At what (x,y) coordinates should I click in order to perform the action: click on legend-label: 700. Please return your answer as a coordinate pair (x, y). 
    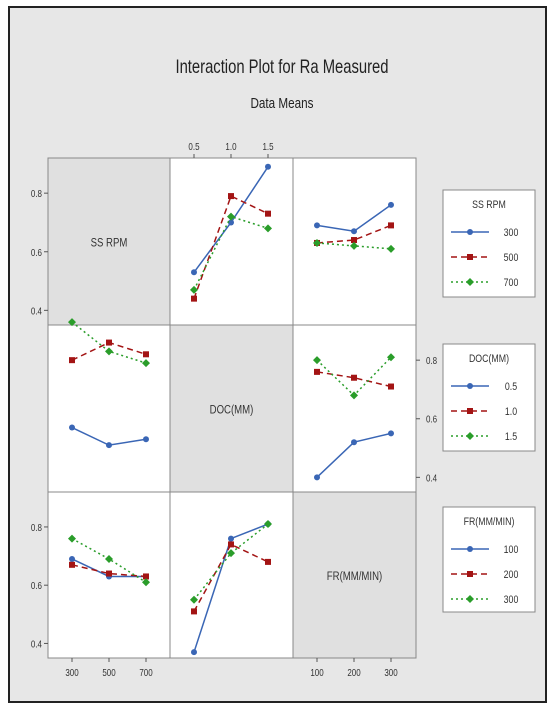
    Looking at the image, I should click on (511, 283).